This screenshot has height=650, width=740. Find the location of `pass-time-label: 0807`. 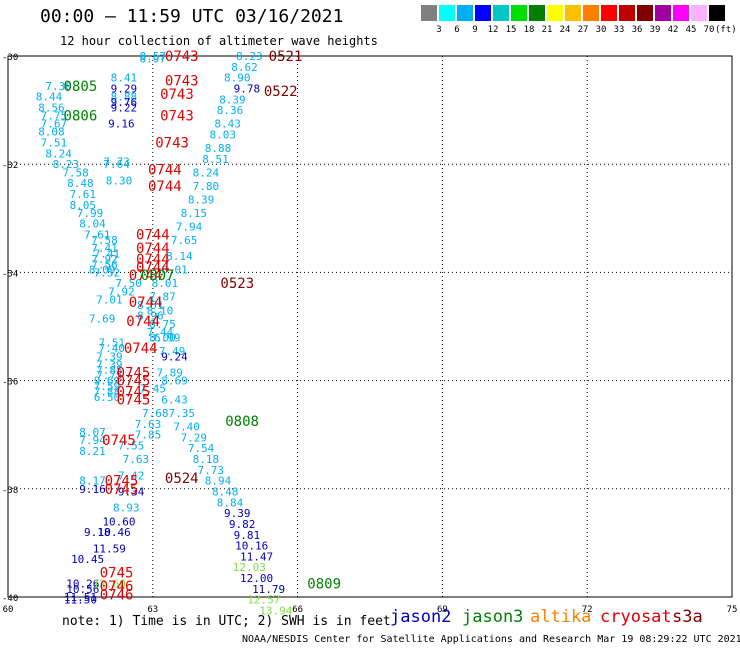

pass-time-label: 0807 is located at coordinates (158, 276).